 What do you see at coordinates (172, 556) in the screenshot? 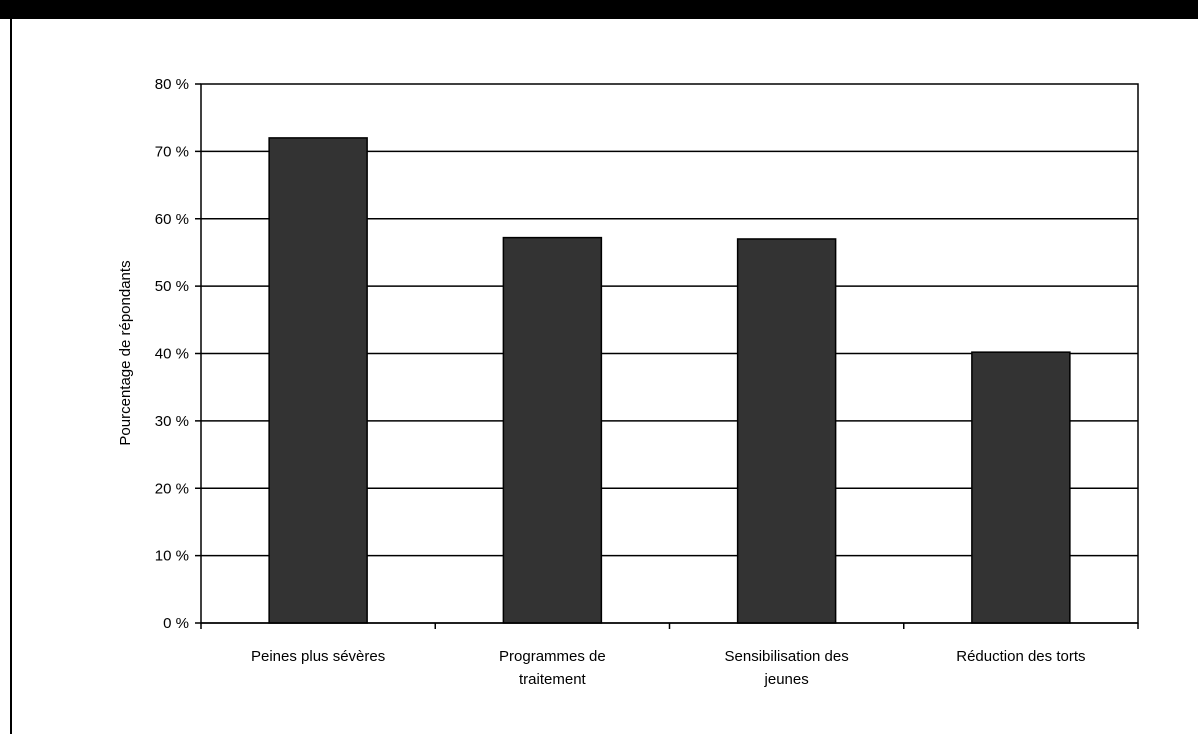
I see `y-tick-label: 10 %` at bounding box center [172, 556].